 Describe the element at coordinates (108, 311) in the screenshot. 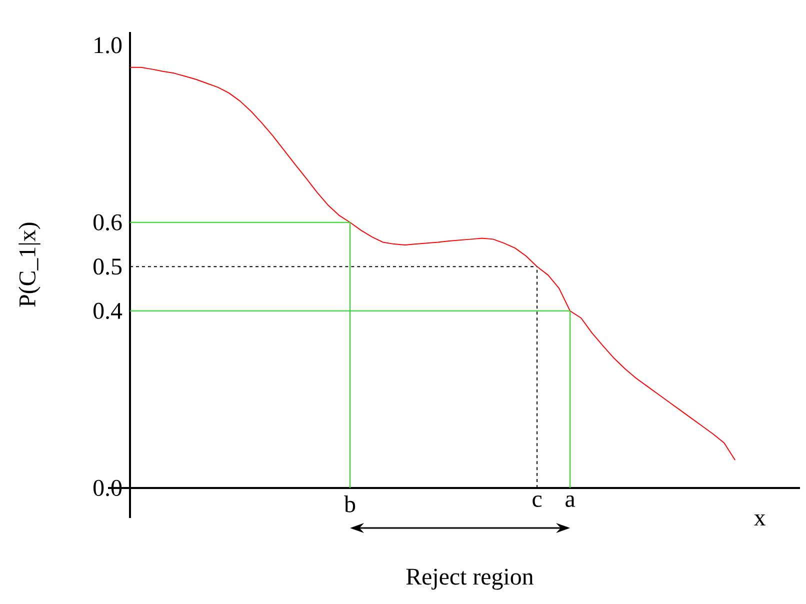

I see `y-tick-label: 0.4` at that location.